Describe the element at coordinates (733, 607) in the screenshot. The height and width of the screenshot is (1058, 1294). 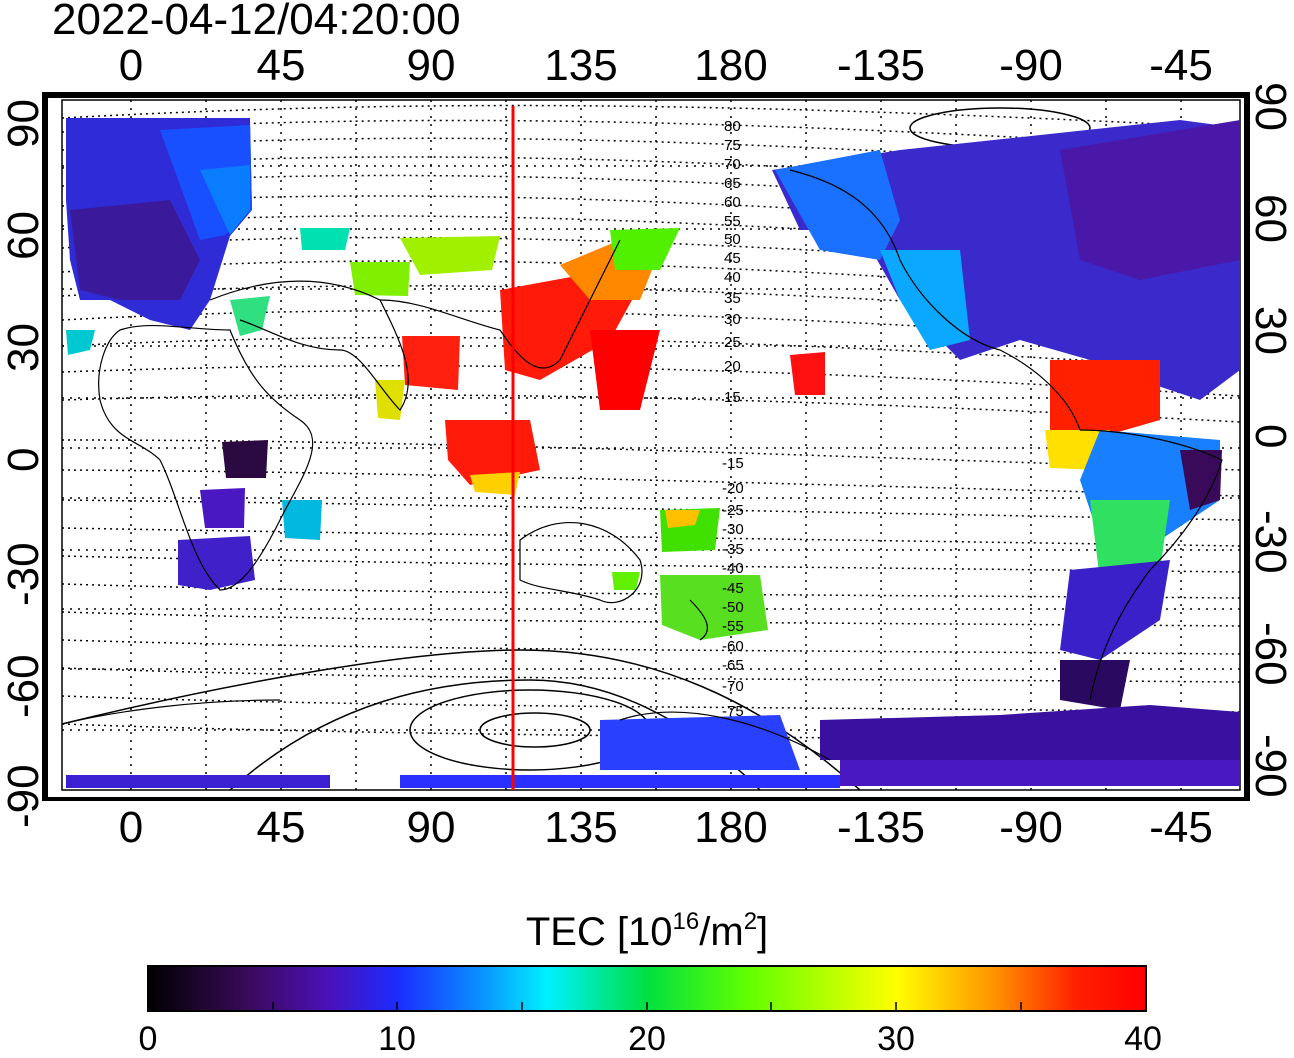
I see `contour-label: -50` at that location.